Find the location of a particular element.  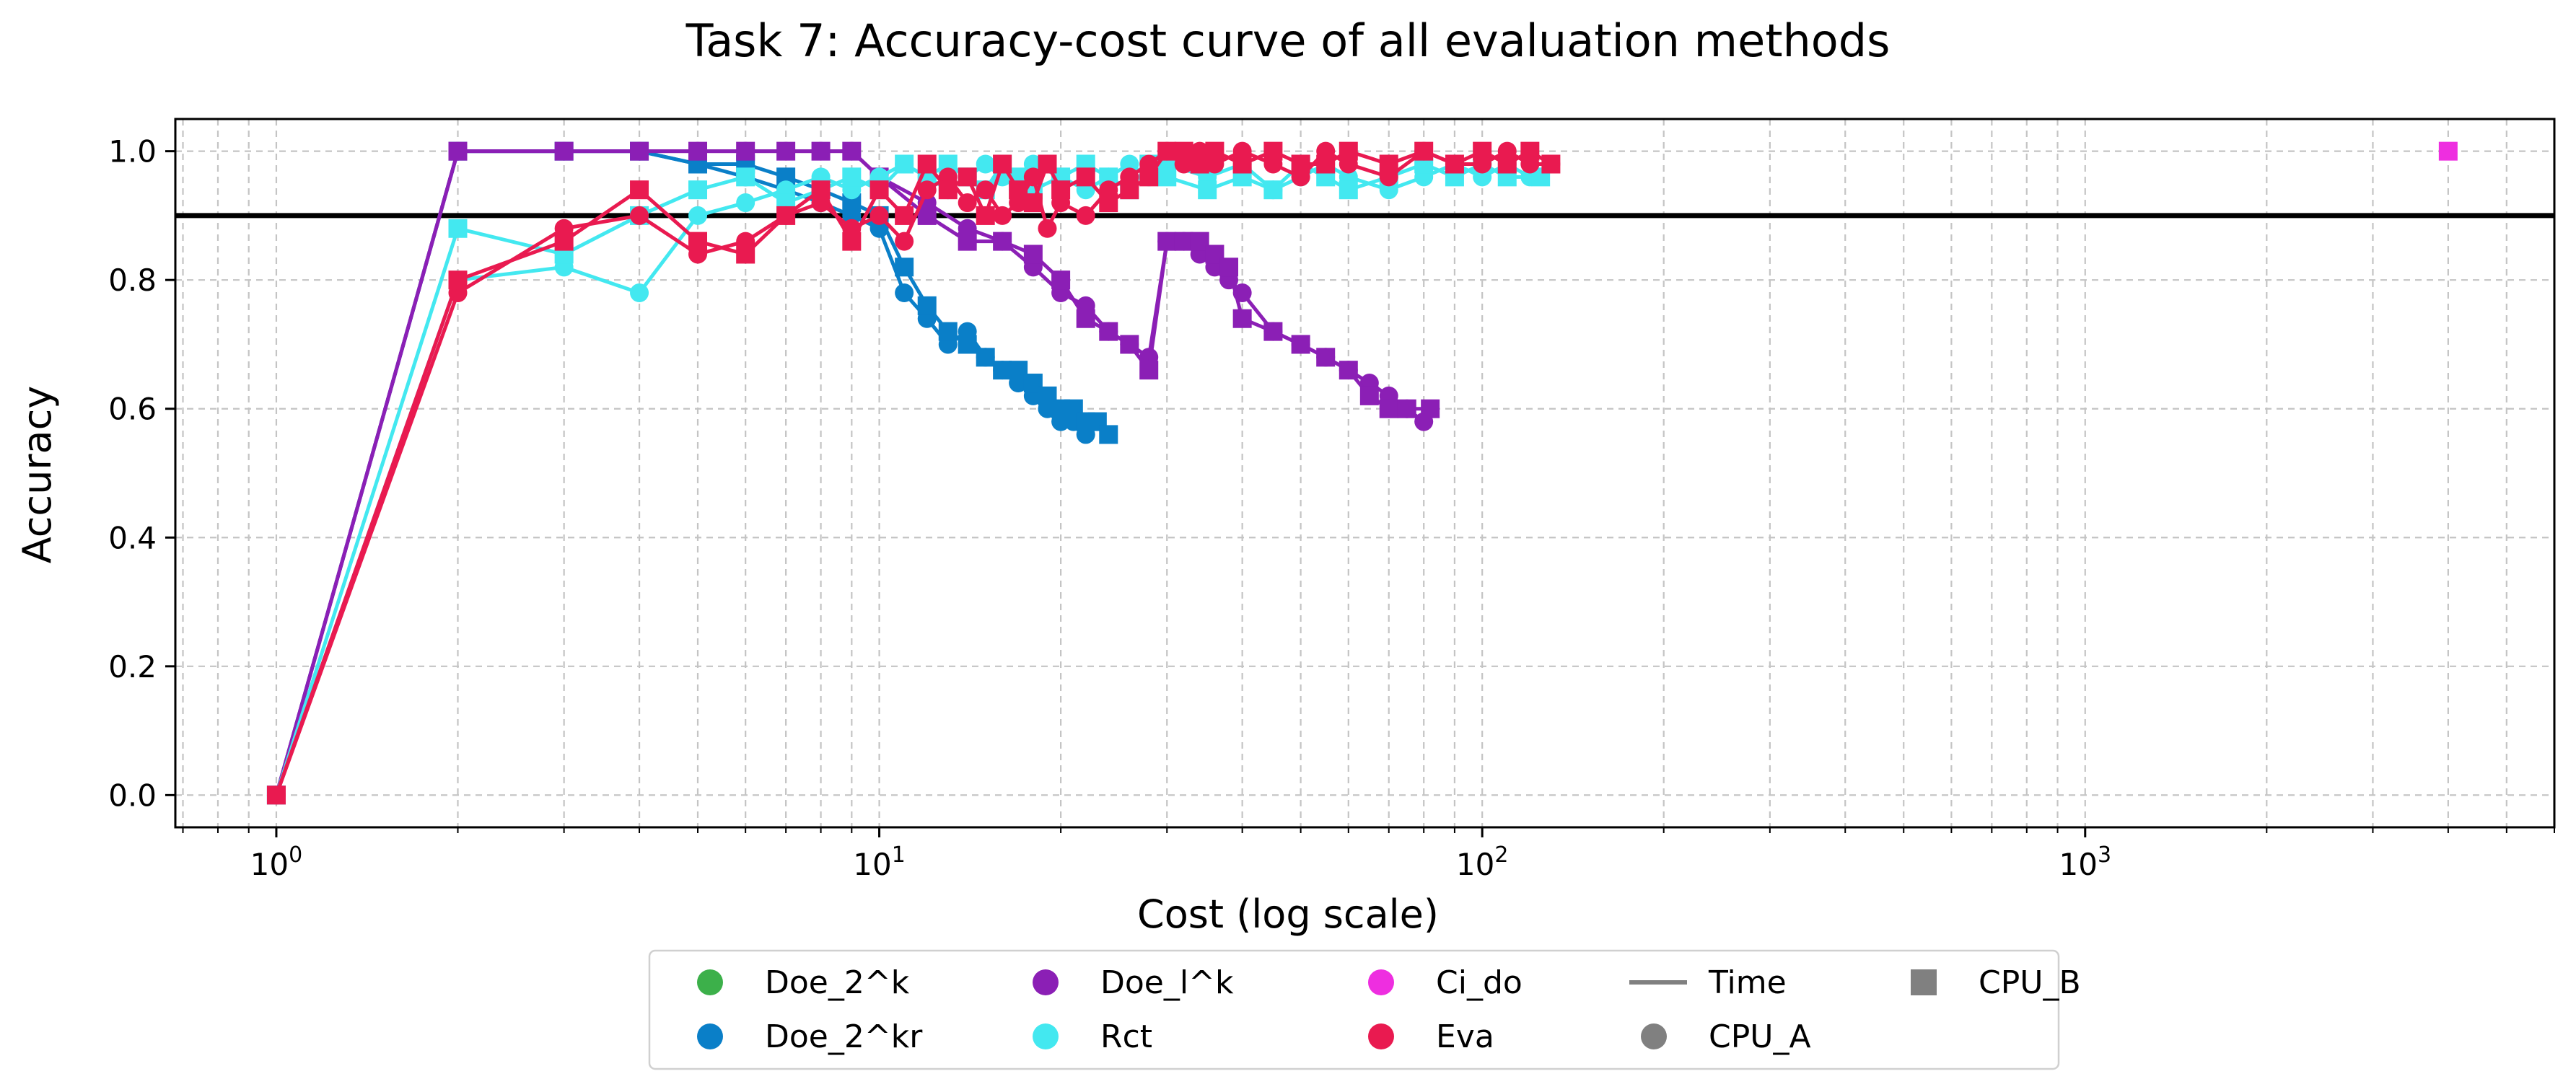

legend-label: Doe_l^k is located at coordinates (1167, 983).